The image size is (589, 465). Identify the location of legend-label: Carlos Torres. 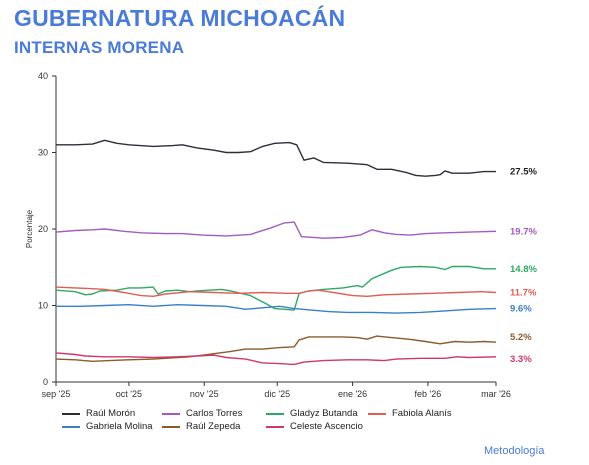
(214, 413).